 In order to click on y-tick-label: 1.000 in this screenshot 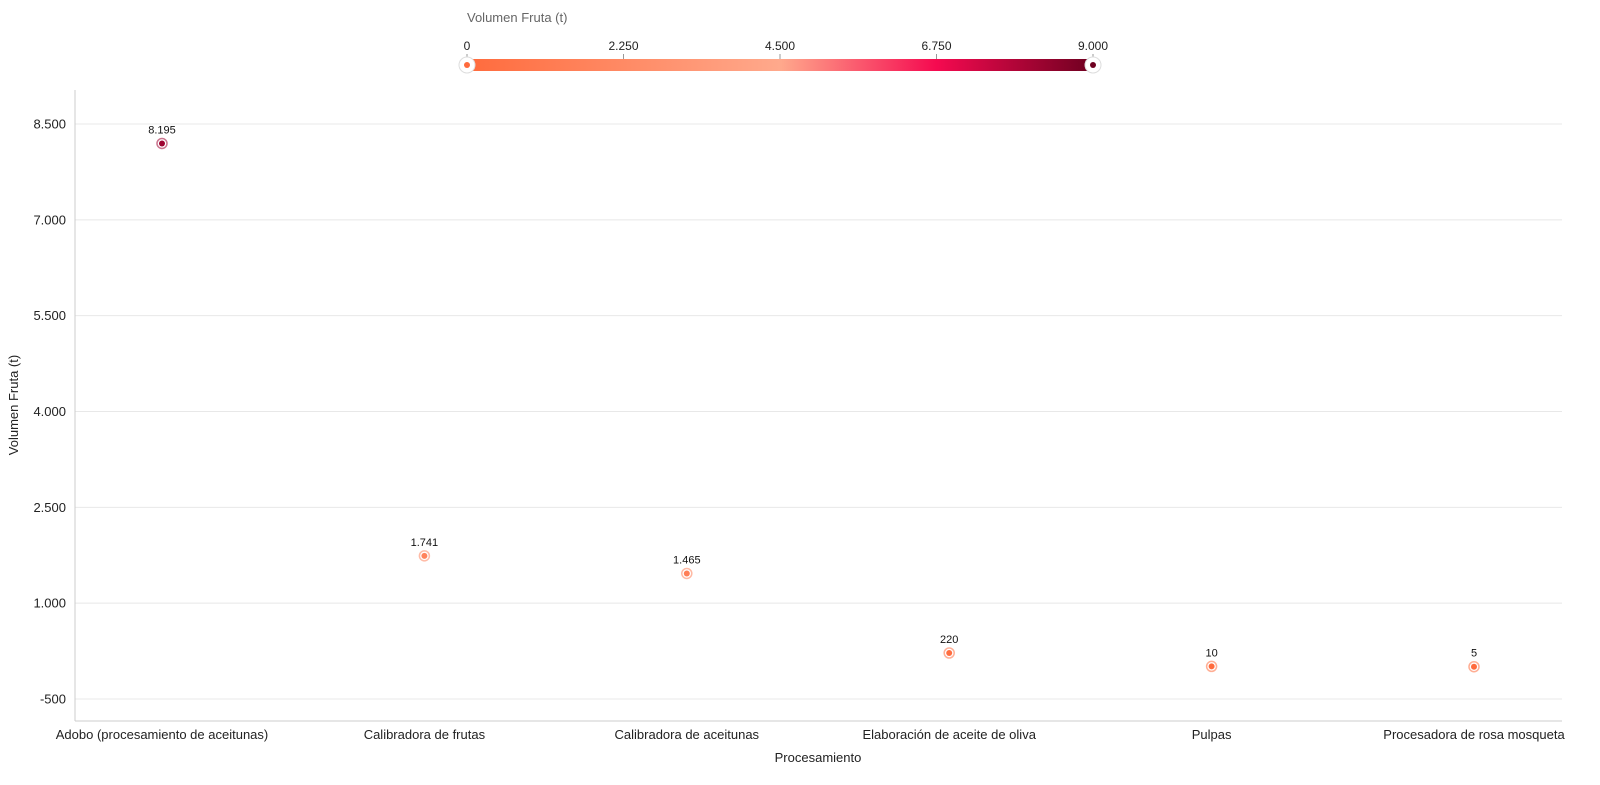, I will do `click(49, 603)`.